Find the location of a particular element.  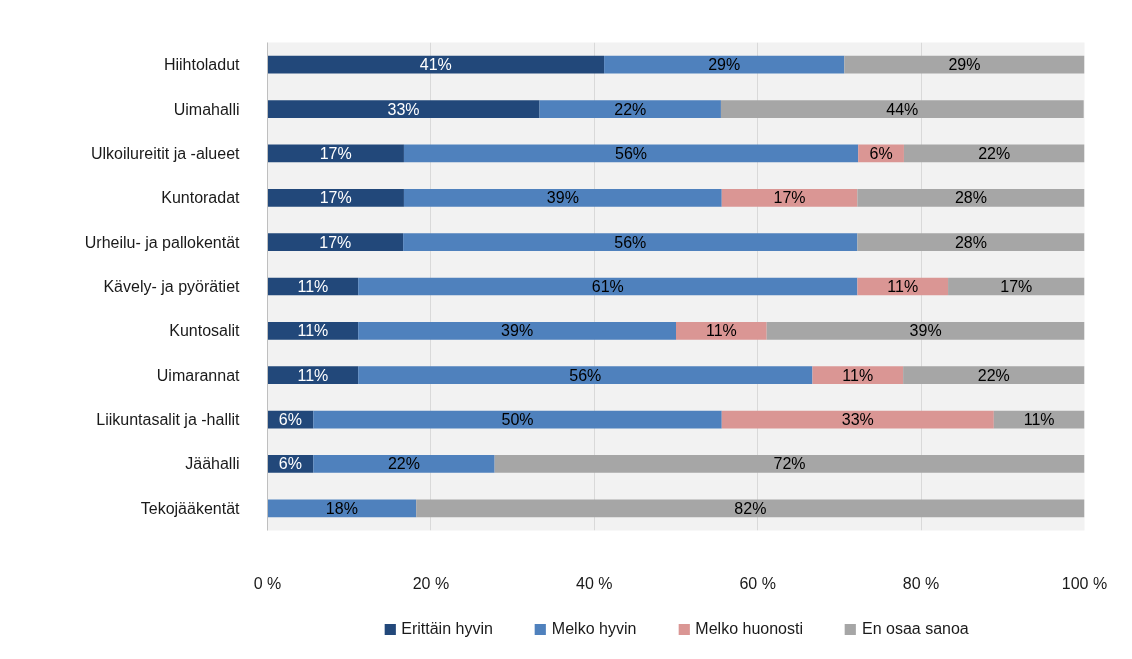

y-tick-label: Tekojääkentät is located at coordinates (190, 508).